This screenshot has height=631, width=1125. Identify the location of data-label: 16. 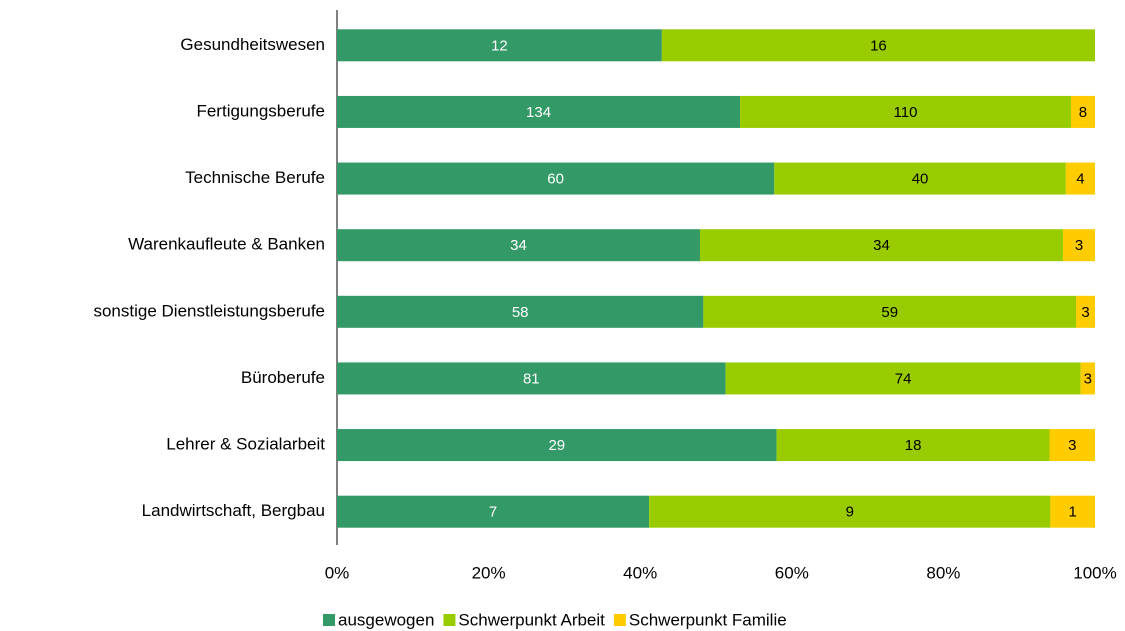
(878, 45).